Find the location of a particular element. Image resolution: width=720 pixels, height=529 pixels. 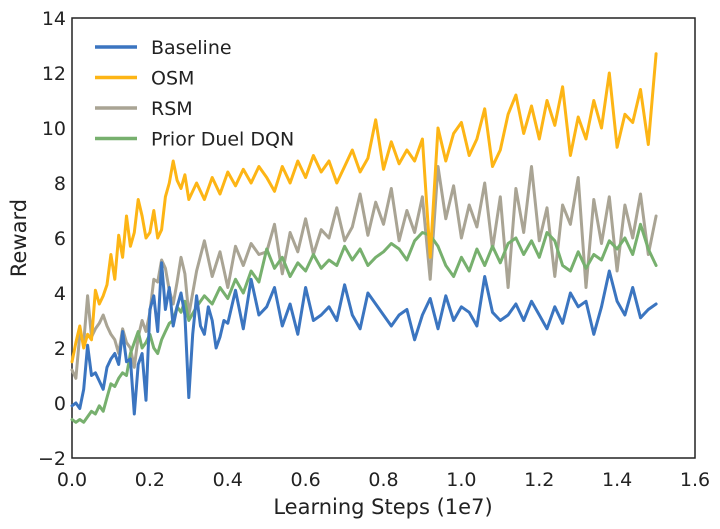

y-tick-label: 8 is located at coordinates (60, 184).